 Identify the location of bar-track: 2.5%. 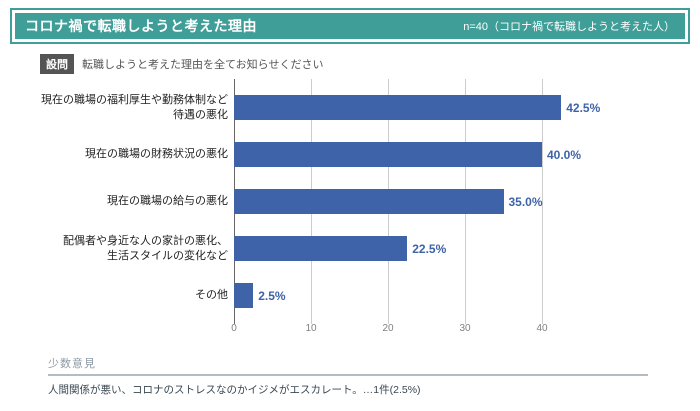
(426, 295).